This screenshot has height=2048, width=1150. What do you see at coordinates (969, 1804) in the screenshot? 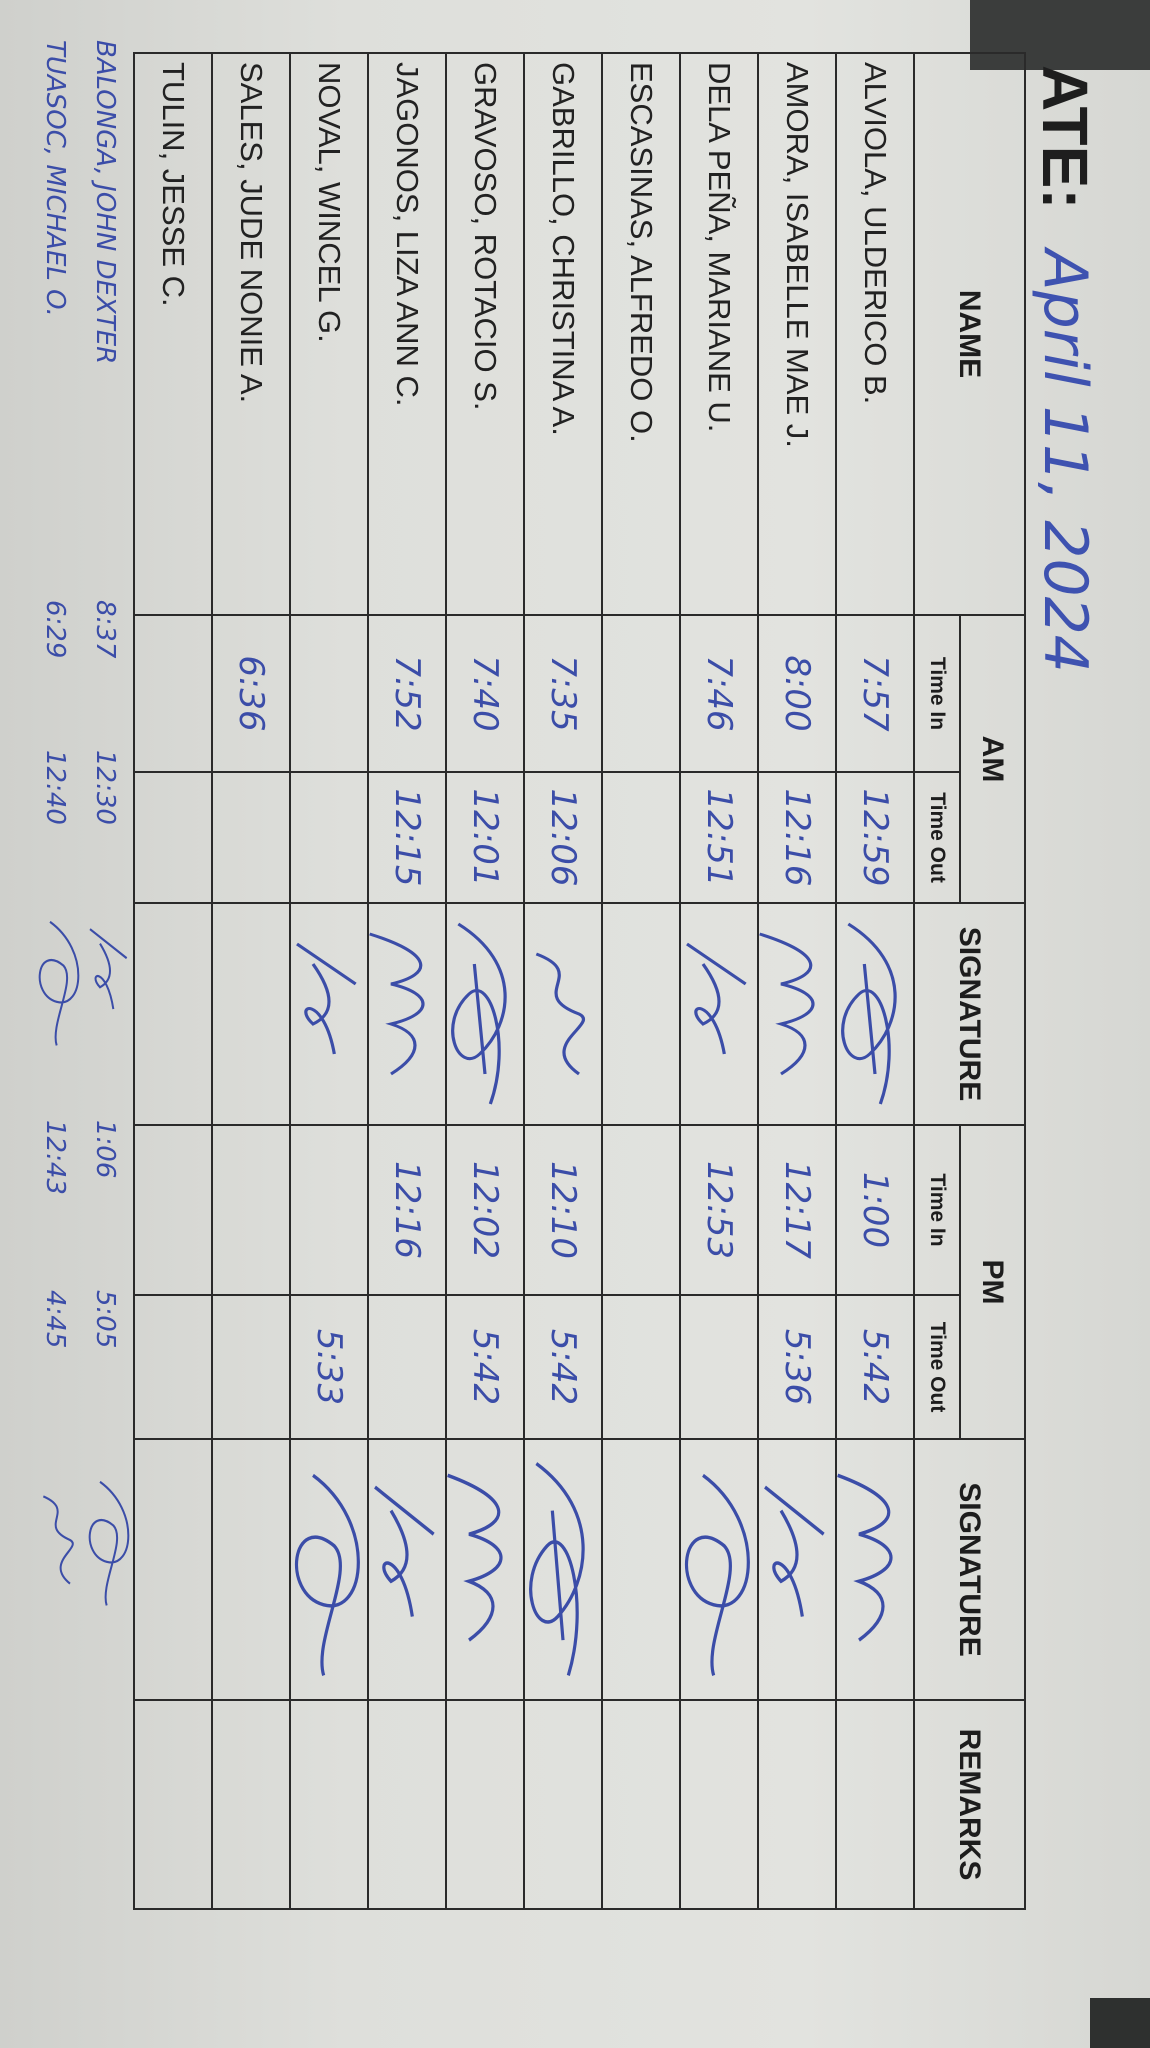
I see `header-remarks: REMARKS` at bounding box center [969, 1804].